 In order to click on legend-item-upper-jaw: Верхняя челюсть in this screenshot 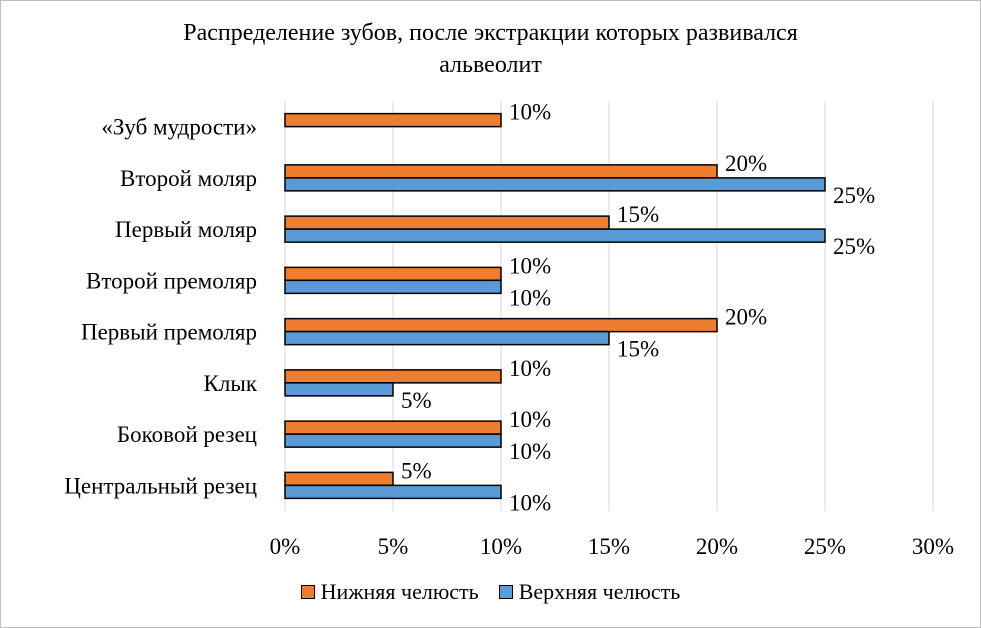, I will do `click(589, 592)`.